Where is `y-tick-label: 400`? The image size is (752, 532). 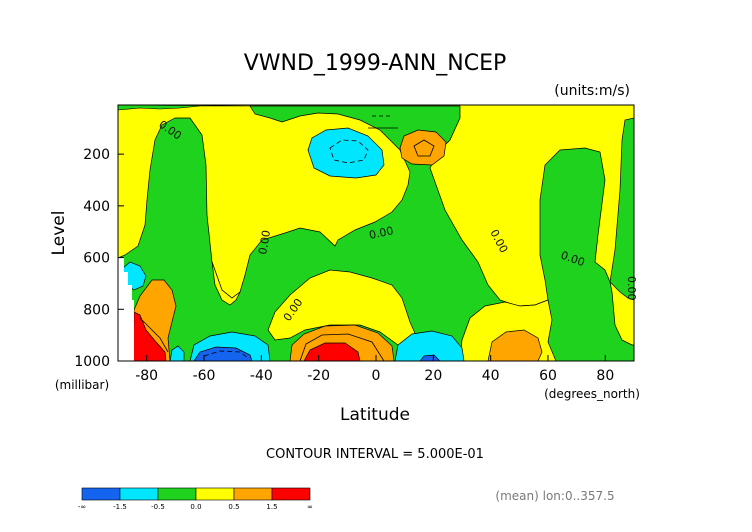 y-tick-label: 400 is located at coordinates (96, 207).